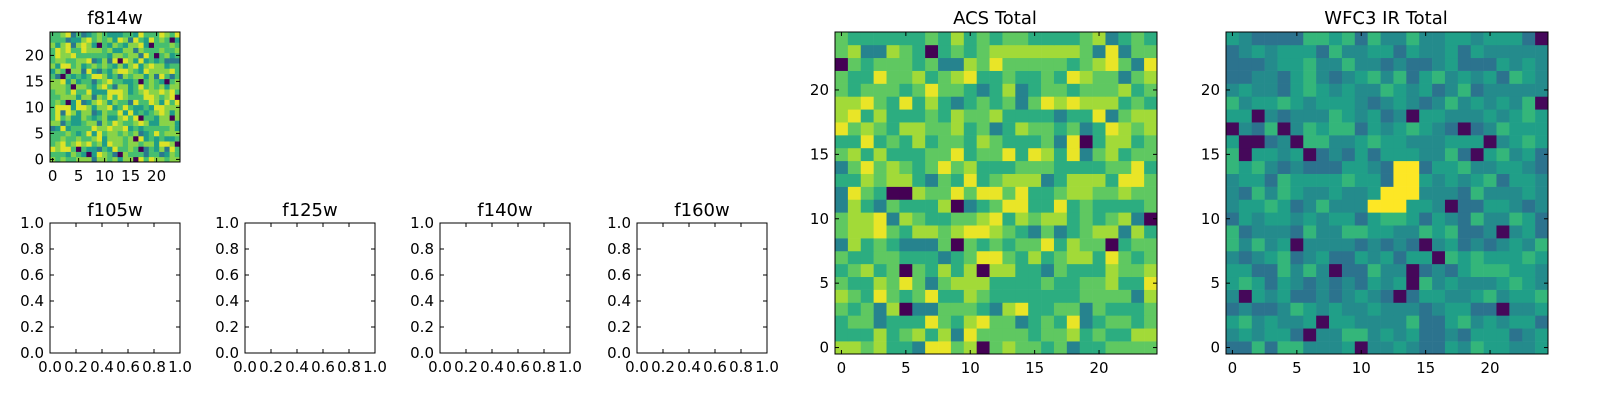 This screenshot has width=1600, height=400. I want to click on x-tick-label: 1.0, so click(767, 367).